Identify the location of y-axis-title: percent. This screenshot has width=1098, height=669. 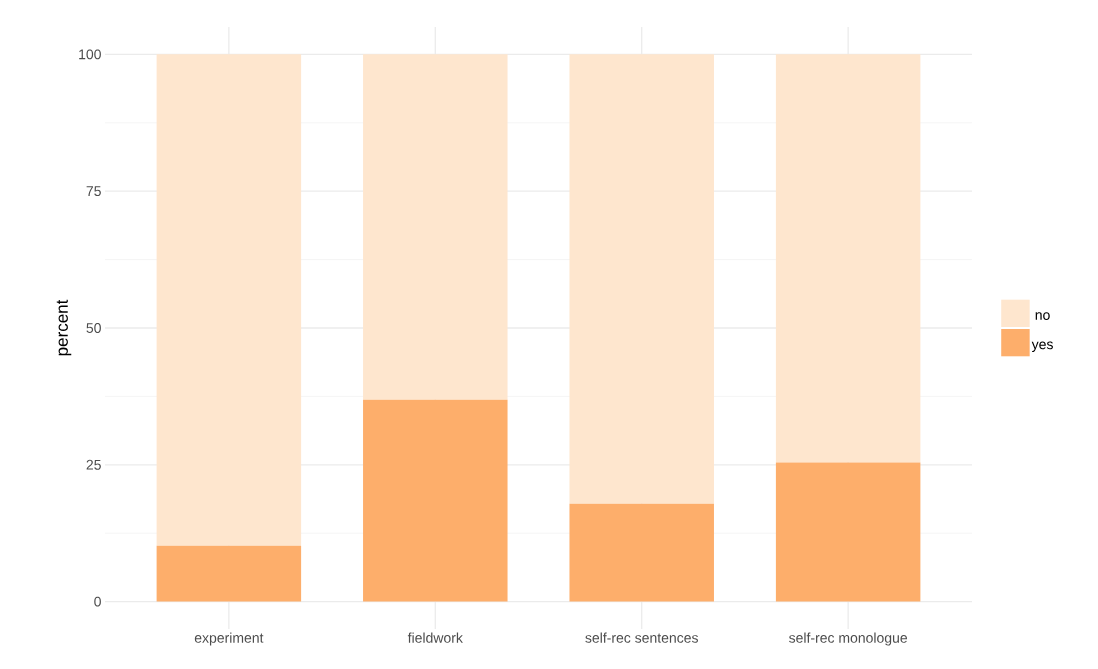
(64, 327).